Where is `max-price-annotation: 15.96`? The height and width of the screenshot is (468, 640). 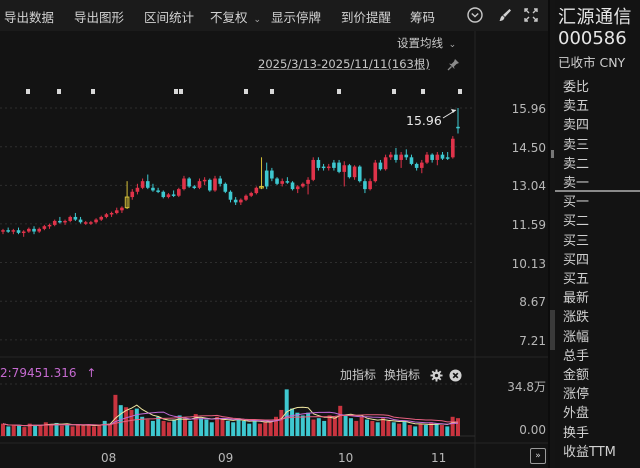 max-price-annotation: 15.96 is located at coordinates (431, 118).